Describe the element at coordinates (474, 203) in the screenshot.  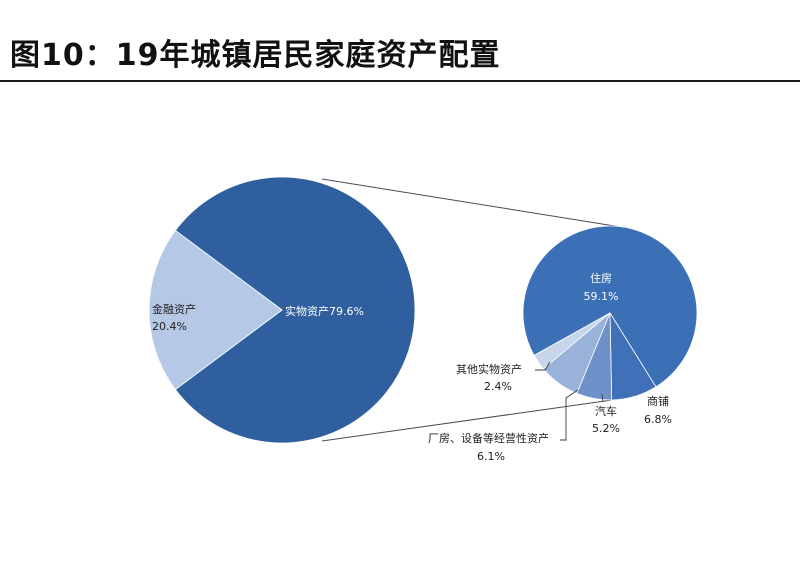
I see `connector-line-top` at that location.